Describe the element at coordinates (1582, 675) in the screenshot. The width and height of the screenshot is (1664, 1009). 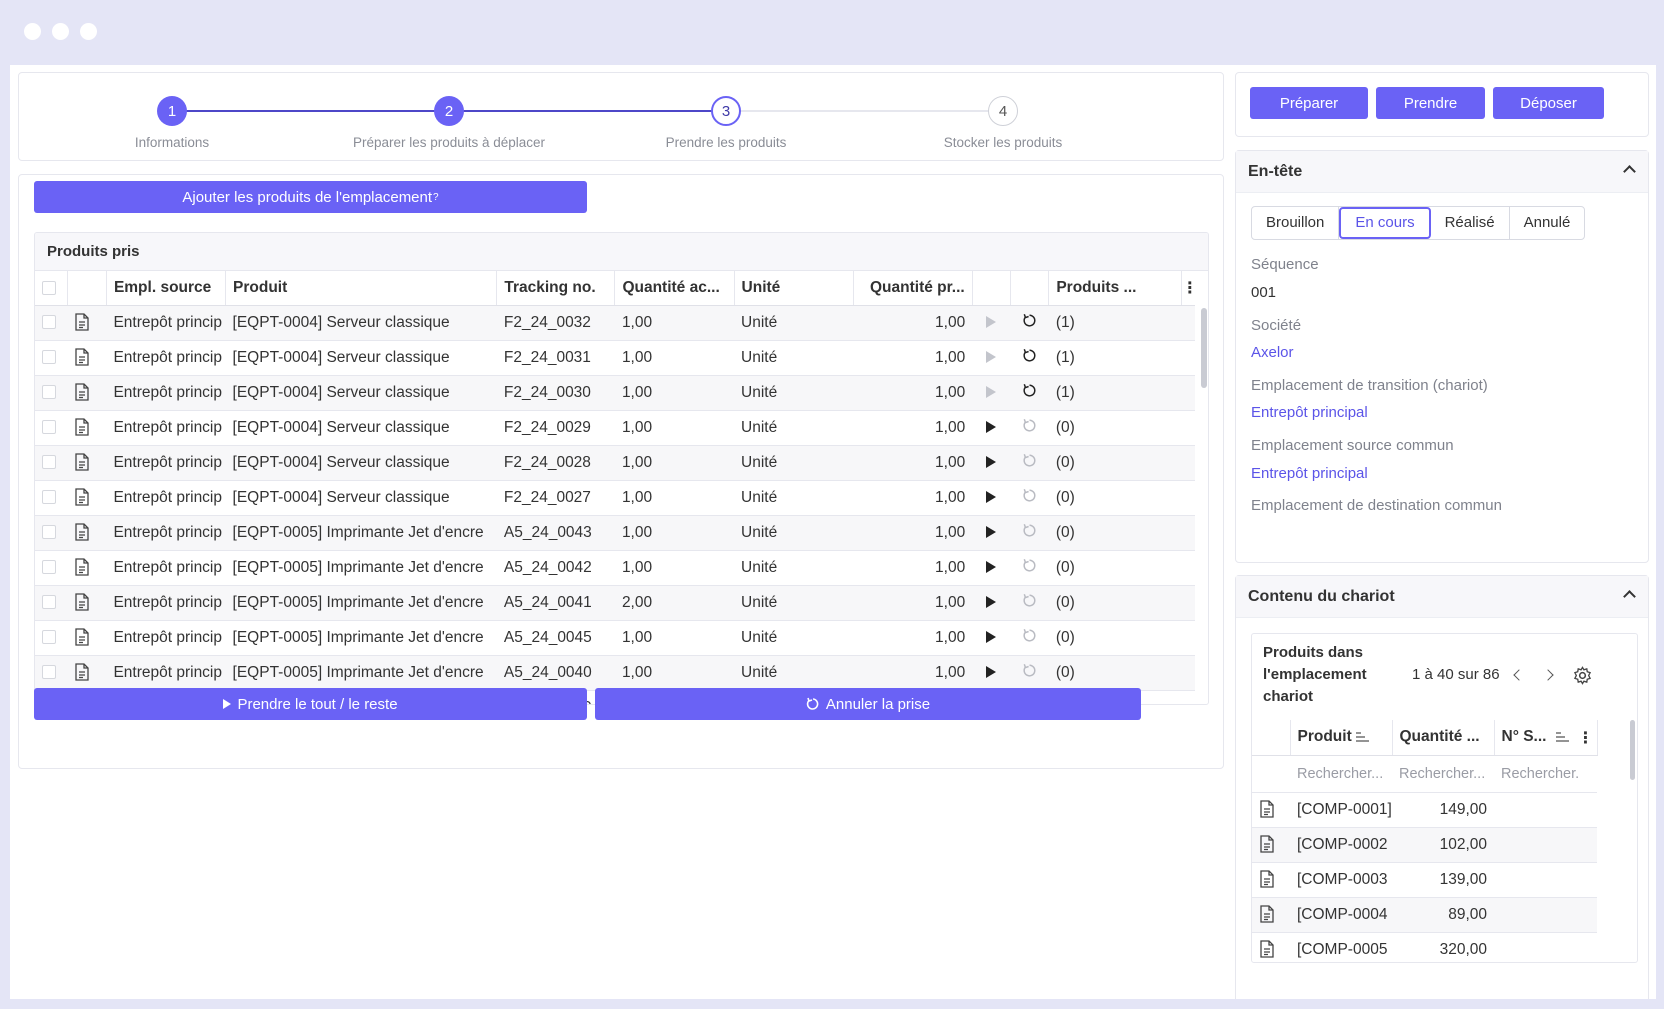
I see `gear-icon` at that location.